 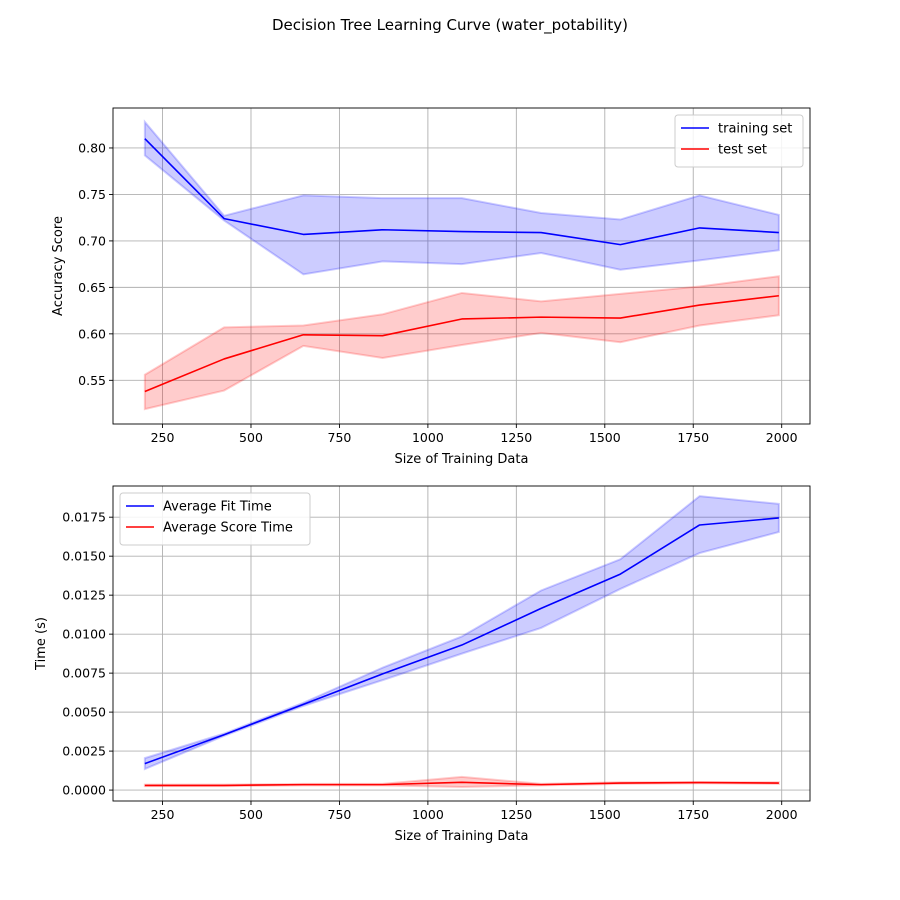 I want to click on y-axis-label: Time (s), so click(x=41, y=644).